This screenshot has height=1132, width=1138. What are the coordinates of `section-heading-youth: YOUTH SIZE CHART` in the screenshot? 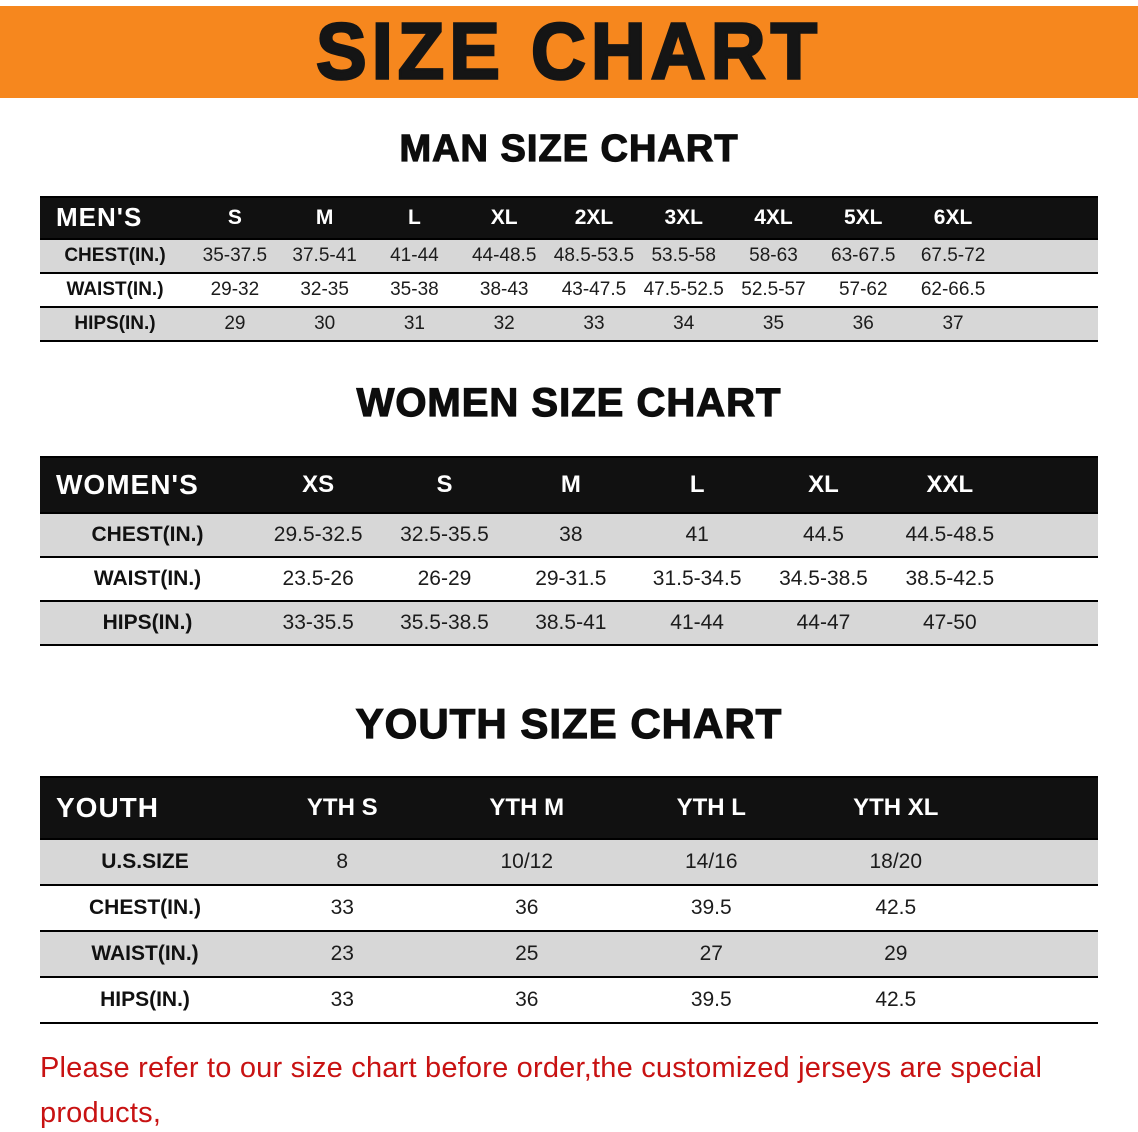 It's located at (569, 723).